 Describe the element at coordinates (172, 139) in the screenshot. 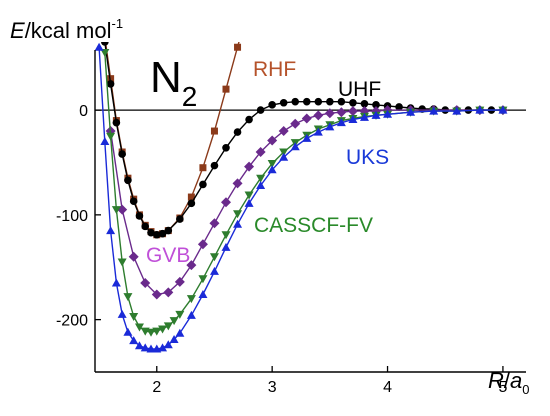

I see `series-line` at that location.